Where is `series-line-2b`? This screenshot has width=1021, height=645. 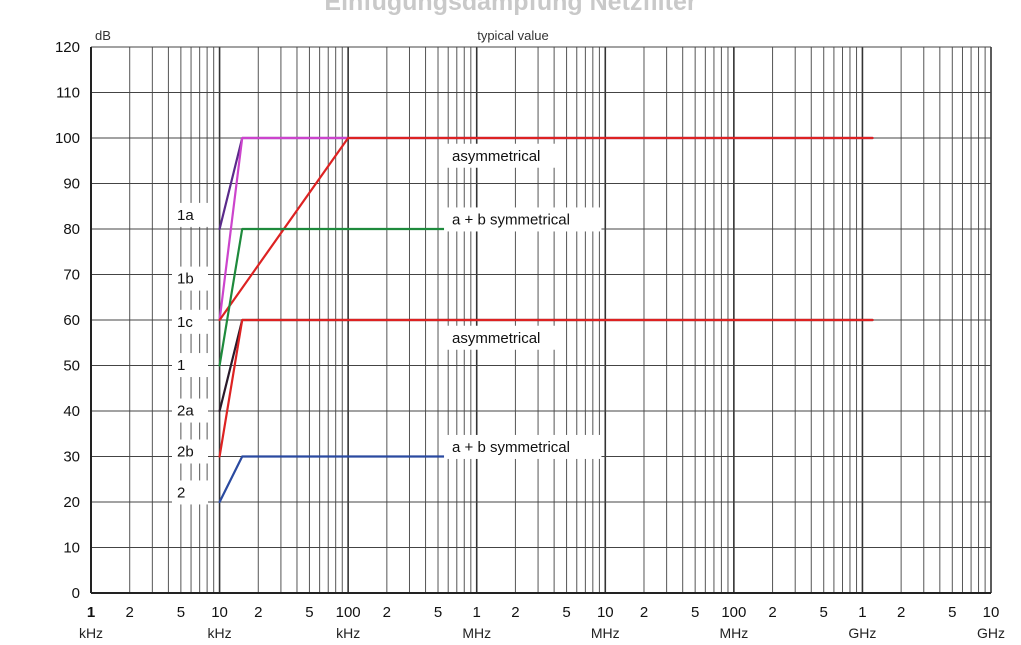
series-line-2b is located at coordinates (546, 388).